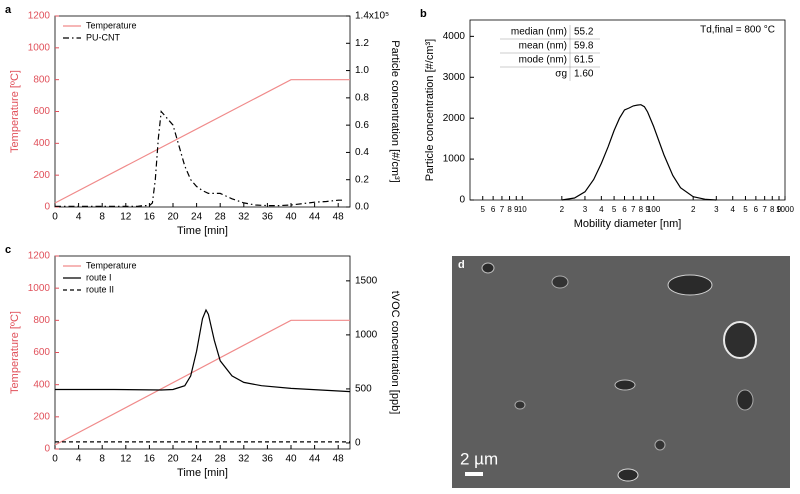 This screenshot has height=494, width=800. What do you see at coordinates (584, 74) in the screenshot?
I see `table-value: 1.60` at bounding box center [584, 74].